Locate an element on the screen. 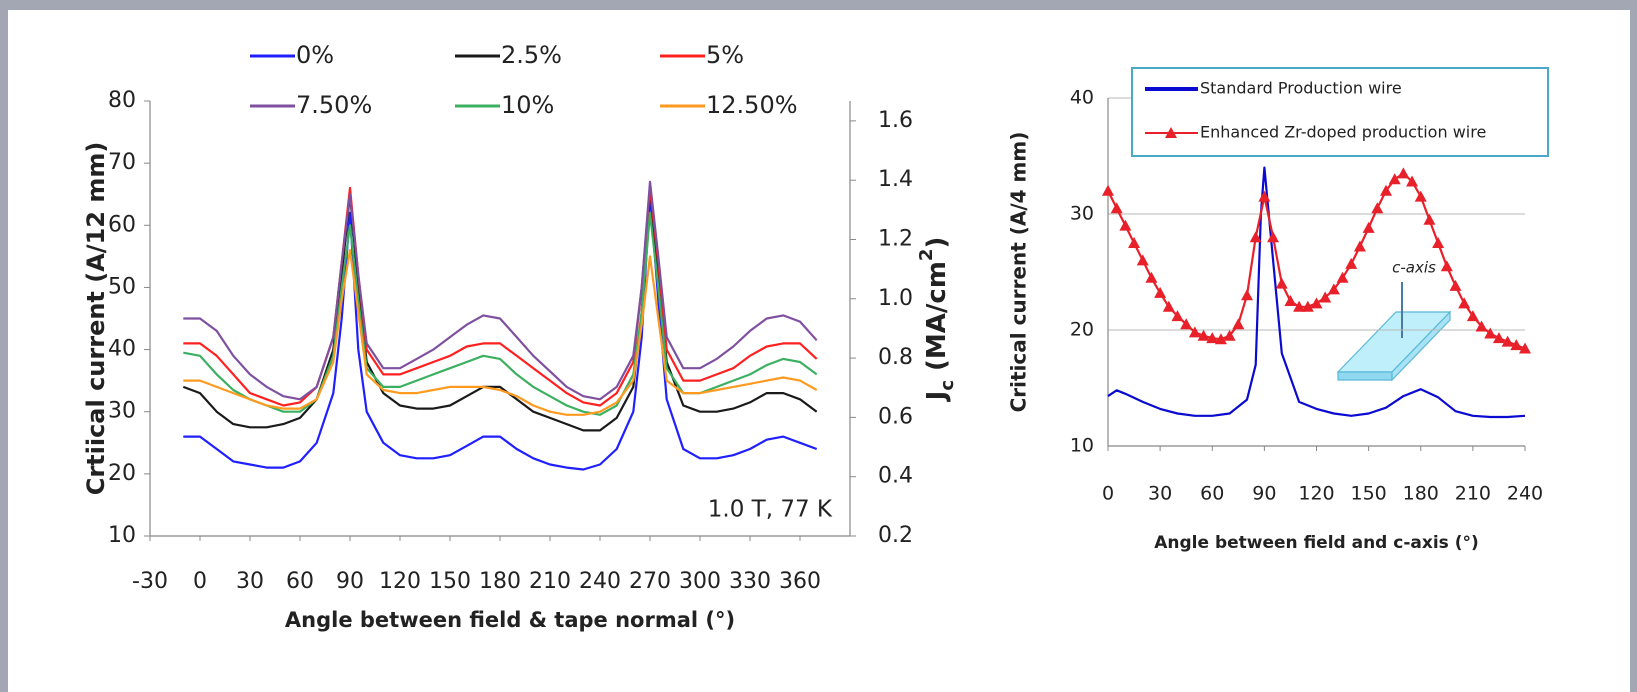  y2-axis-label: Jc (MA/cm2) is located at coordinates (937, 320).